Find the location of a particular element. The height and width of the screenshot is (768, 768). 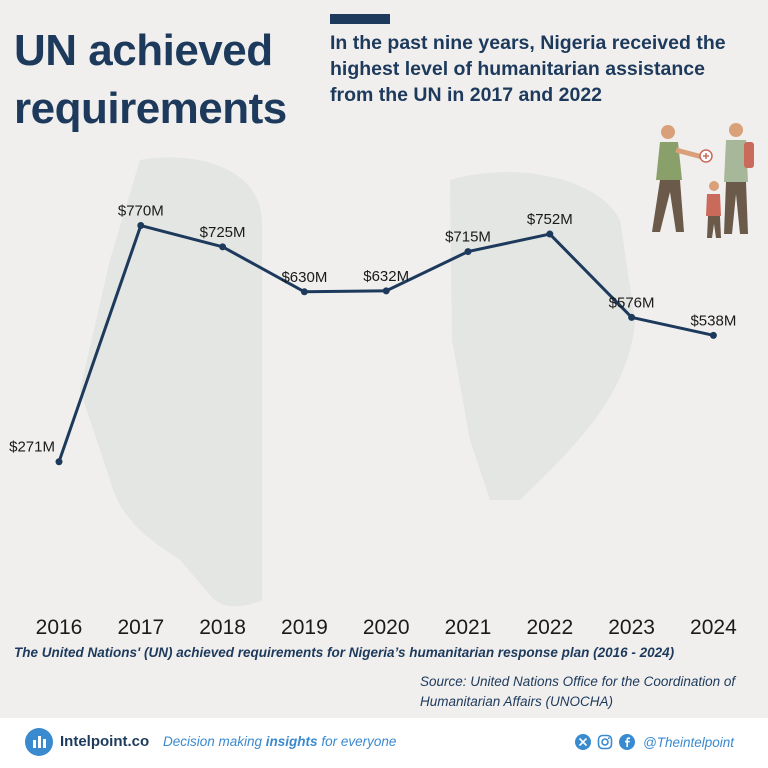

data-label: $752M is located at coordinates (550, 219).